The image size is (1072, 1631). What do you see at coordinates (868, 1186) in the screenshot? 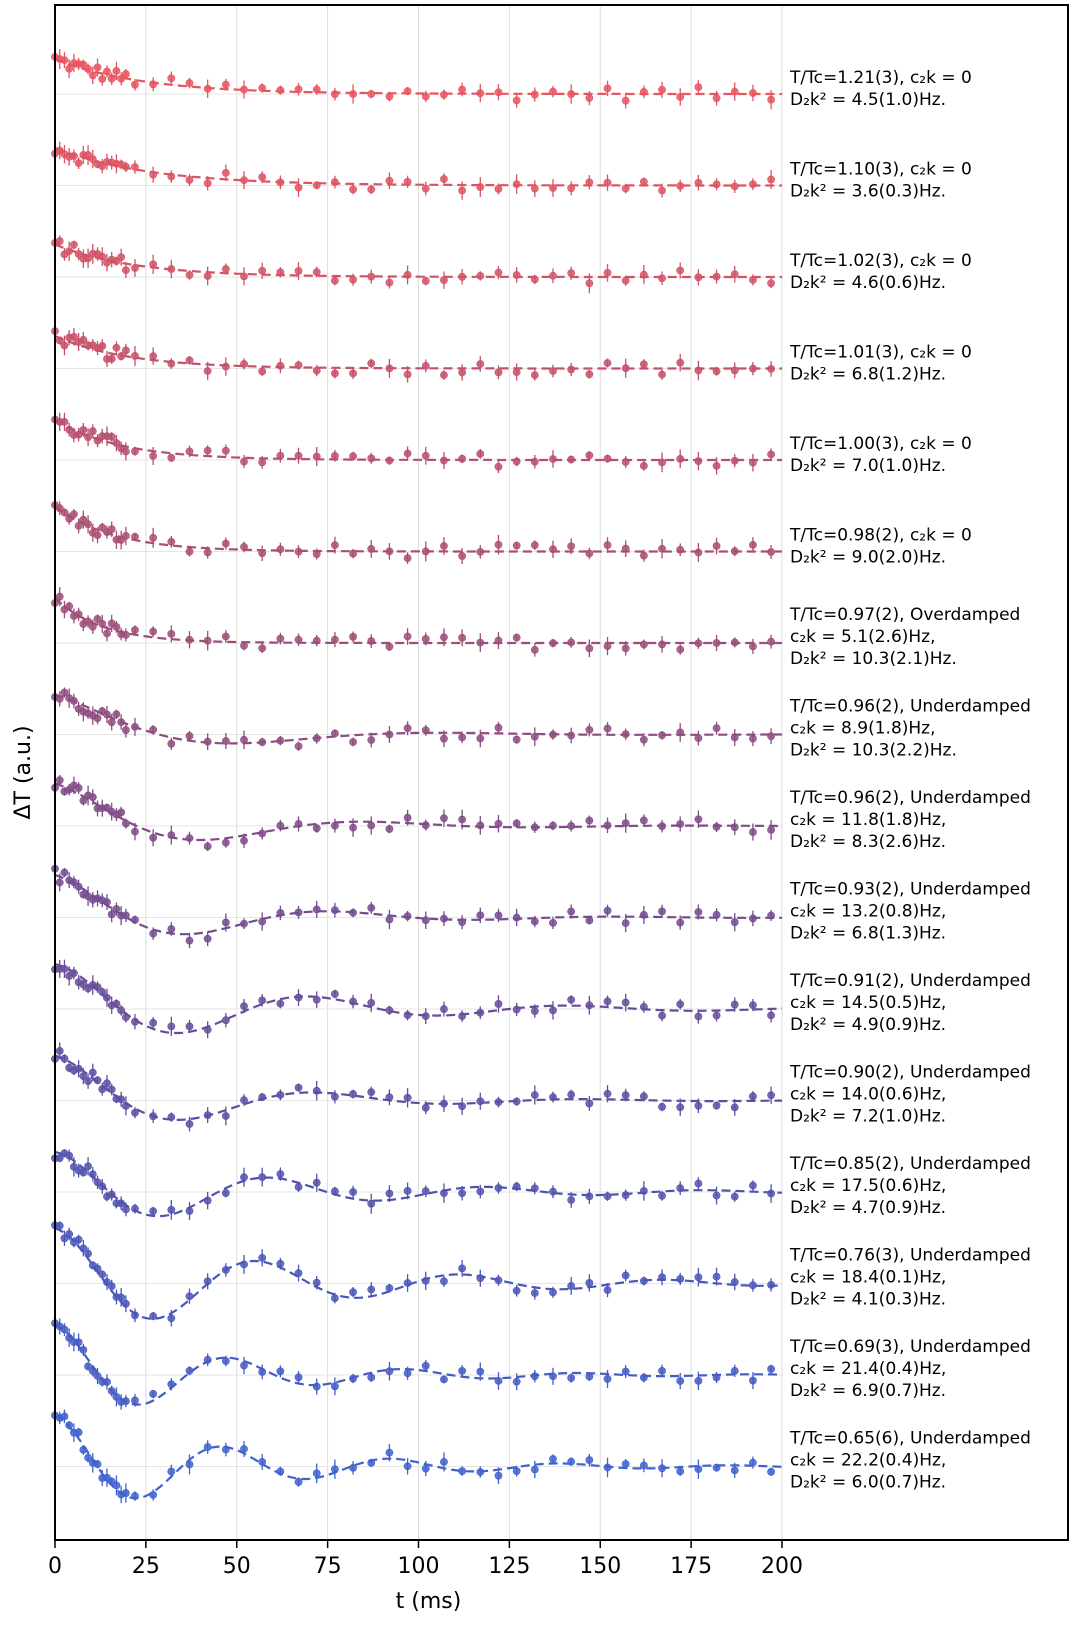
I see `series-annotation-line: c₂k = 17.5(0.6)Hz,` at bounding box center [868, 1186].